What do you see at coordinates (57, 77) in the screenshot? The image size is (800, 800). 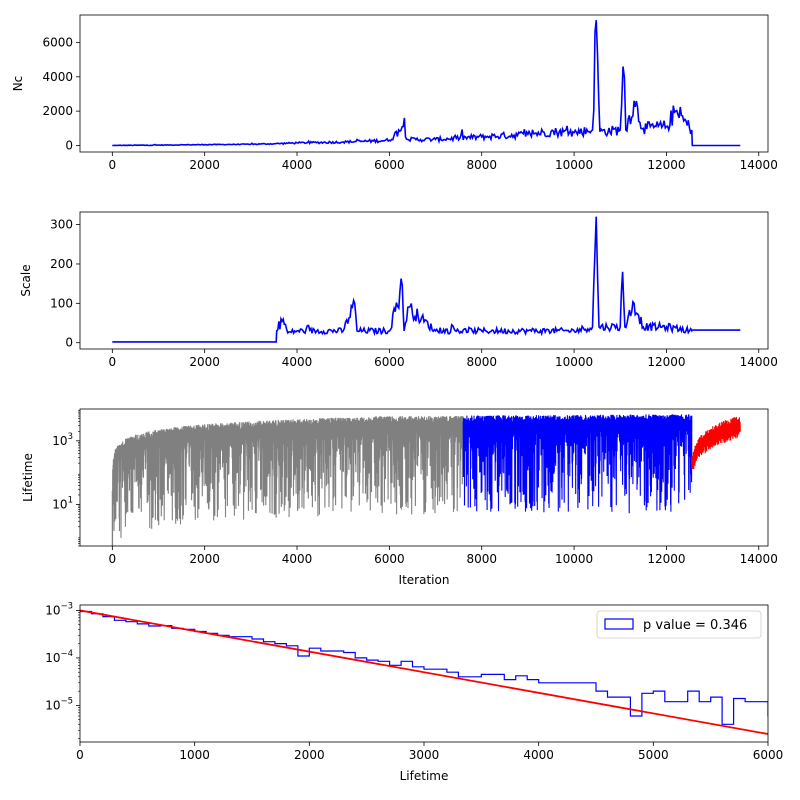 I see `y-tick-label: 4000` at bounding box center [57, 77].